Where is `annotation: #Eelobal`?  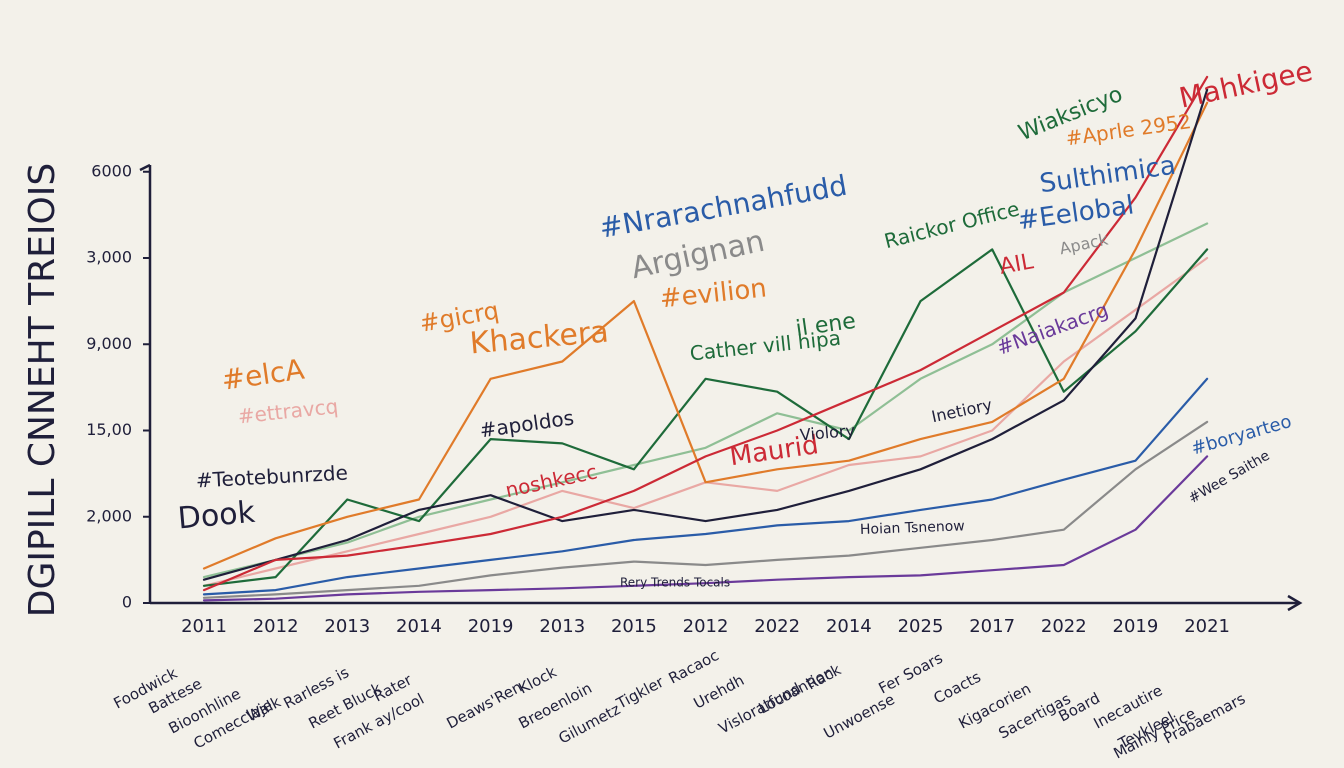
annotation: #Eelobal is located at coordinates (1076, 213).